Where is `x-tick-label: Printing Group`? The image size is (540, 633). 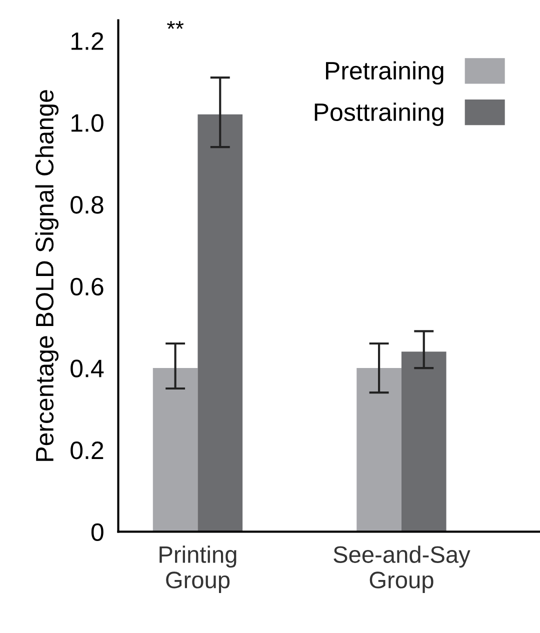
x-tick-label: Printing Group is located at coordinates (198, 570).